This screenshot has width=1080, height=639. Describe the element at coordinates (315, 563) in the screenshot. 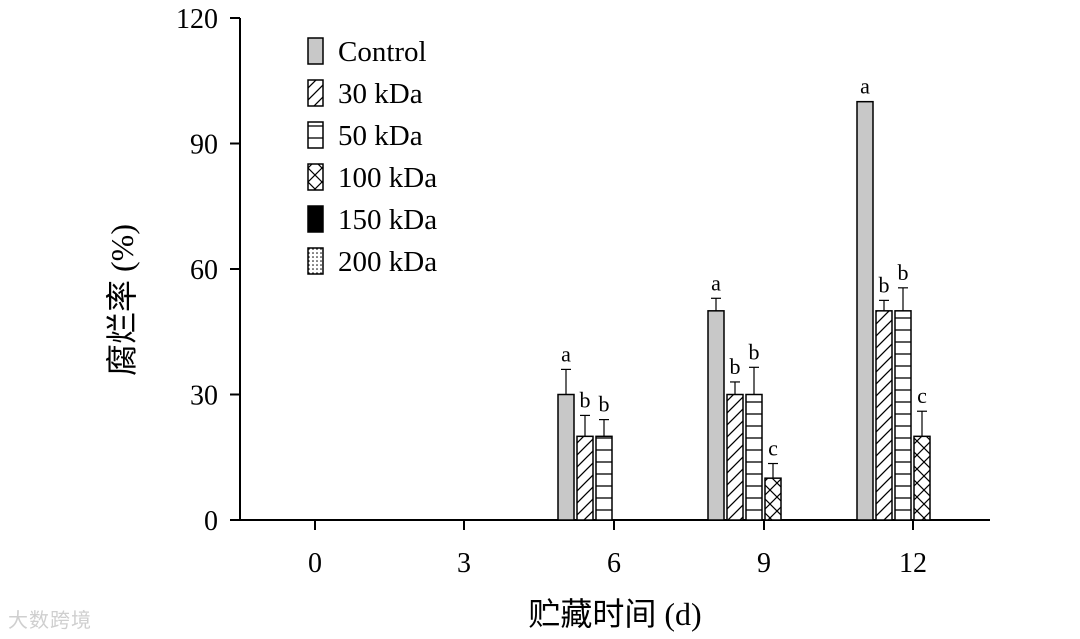

I see `x-tick-label: 0` at that location.